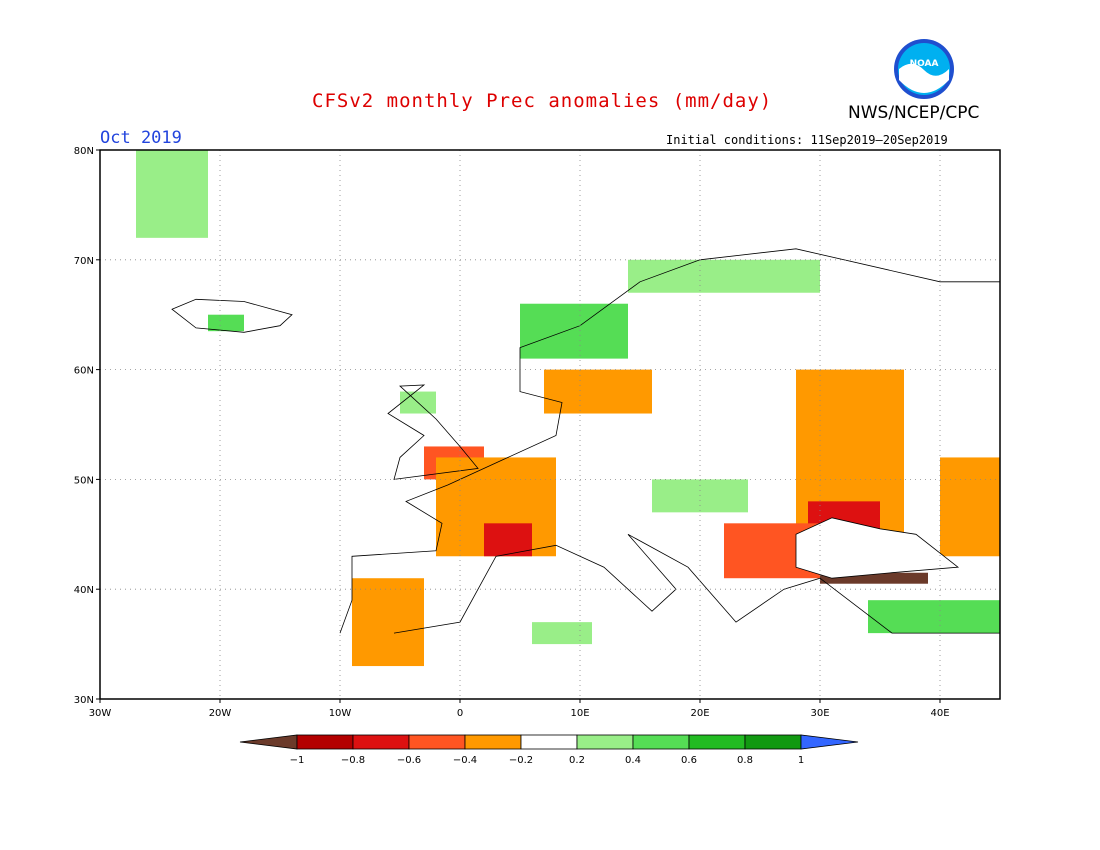 This screenshot has width=1100, height=850. I want to click on anomaly-scandinavia-north-wet, so click(724, 276).